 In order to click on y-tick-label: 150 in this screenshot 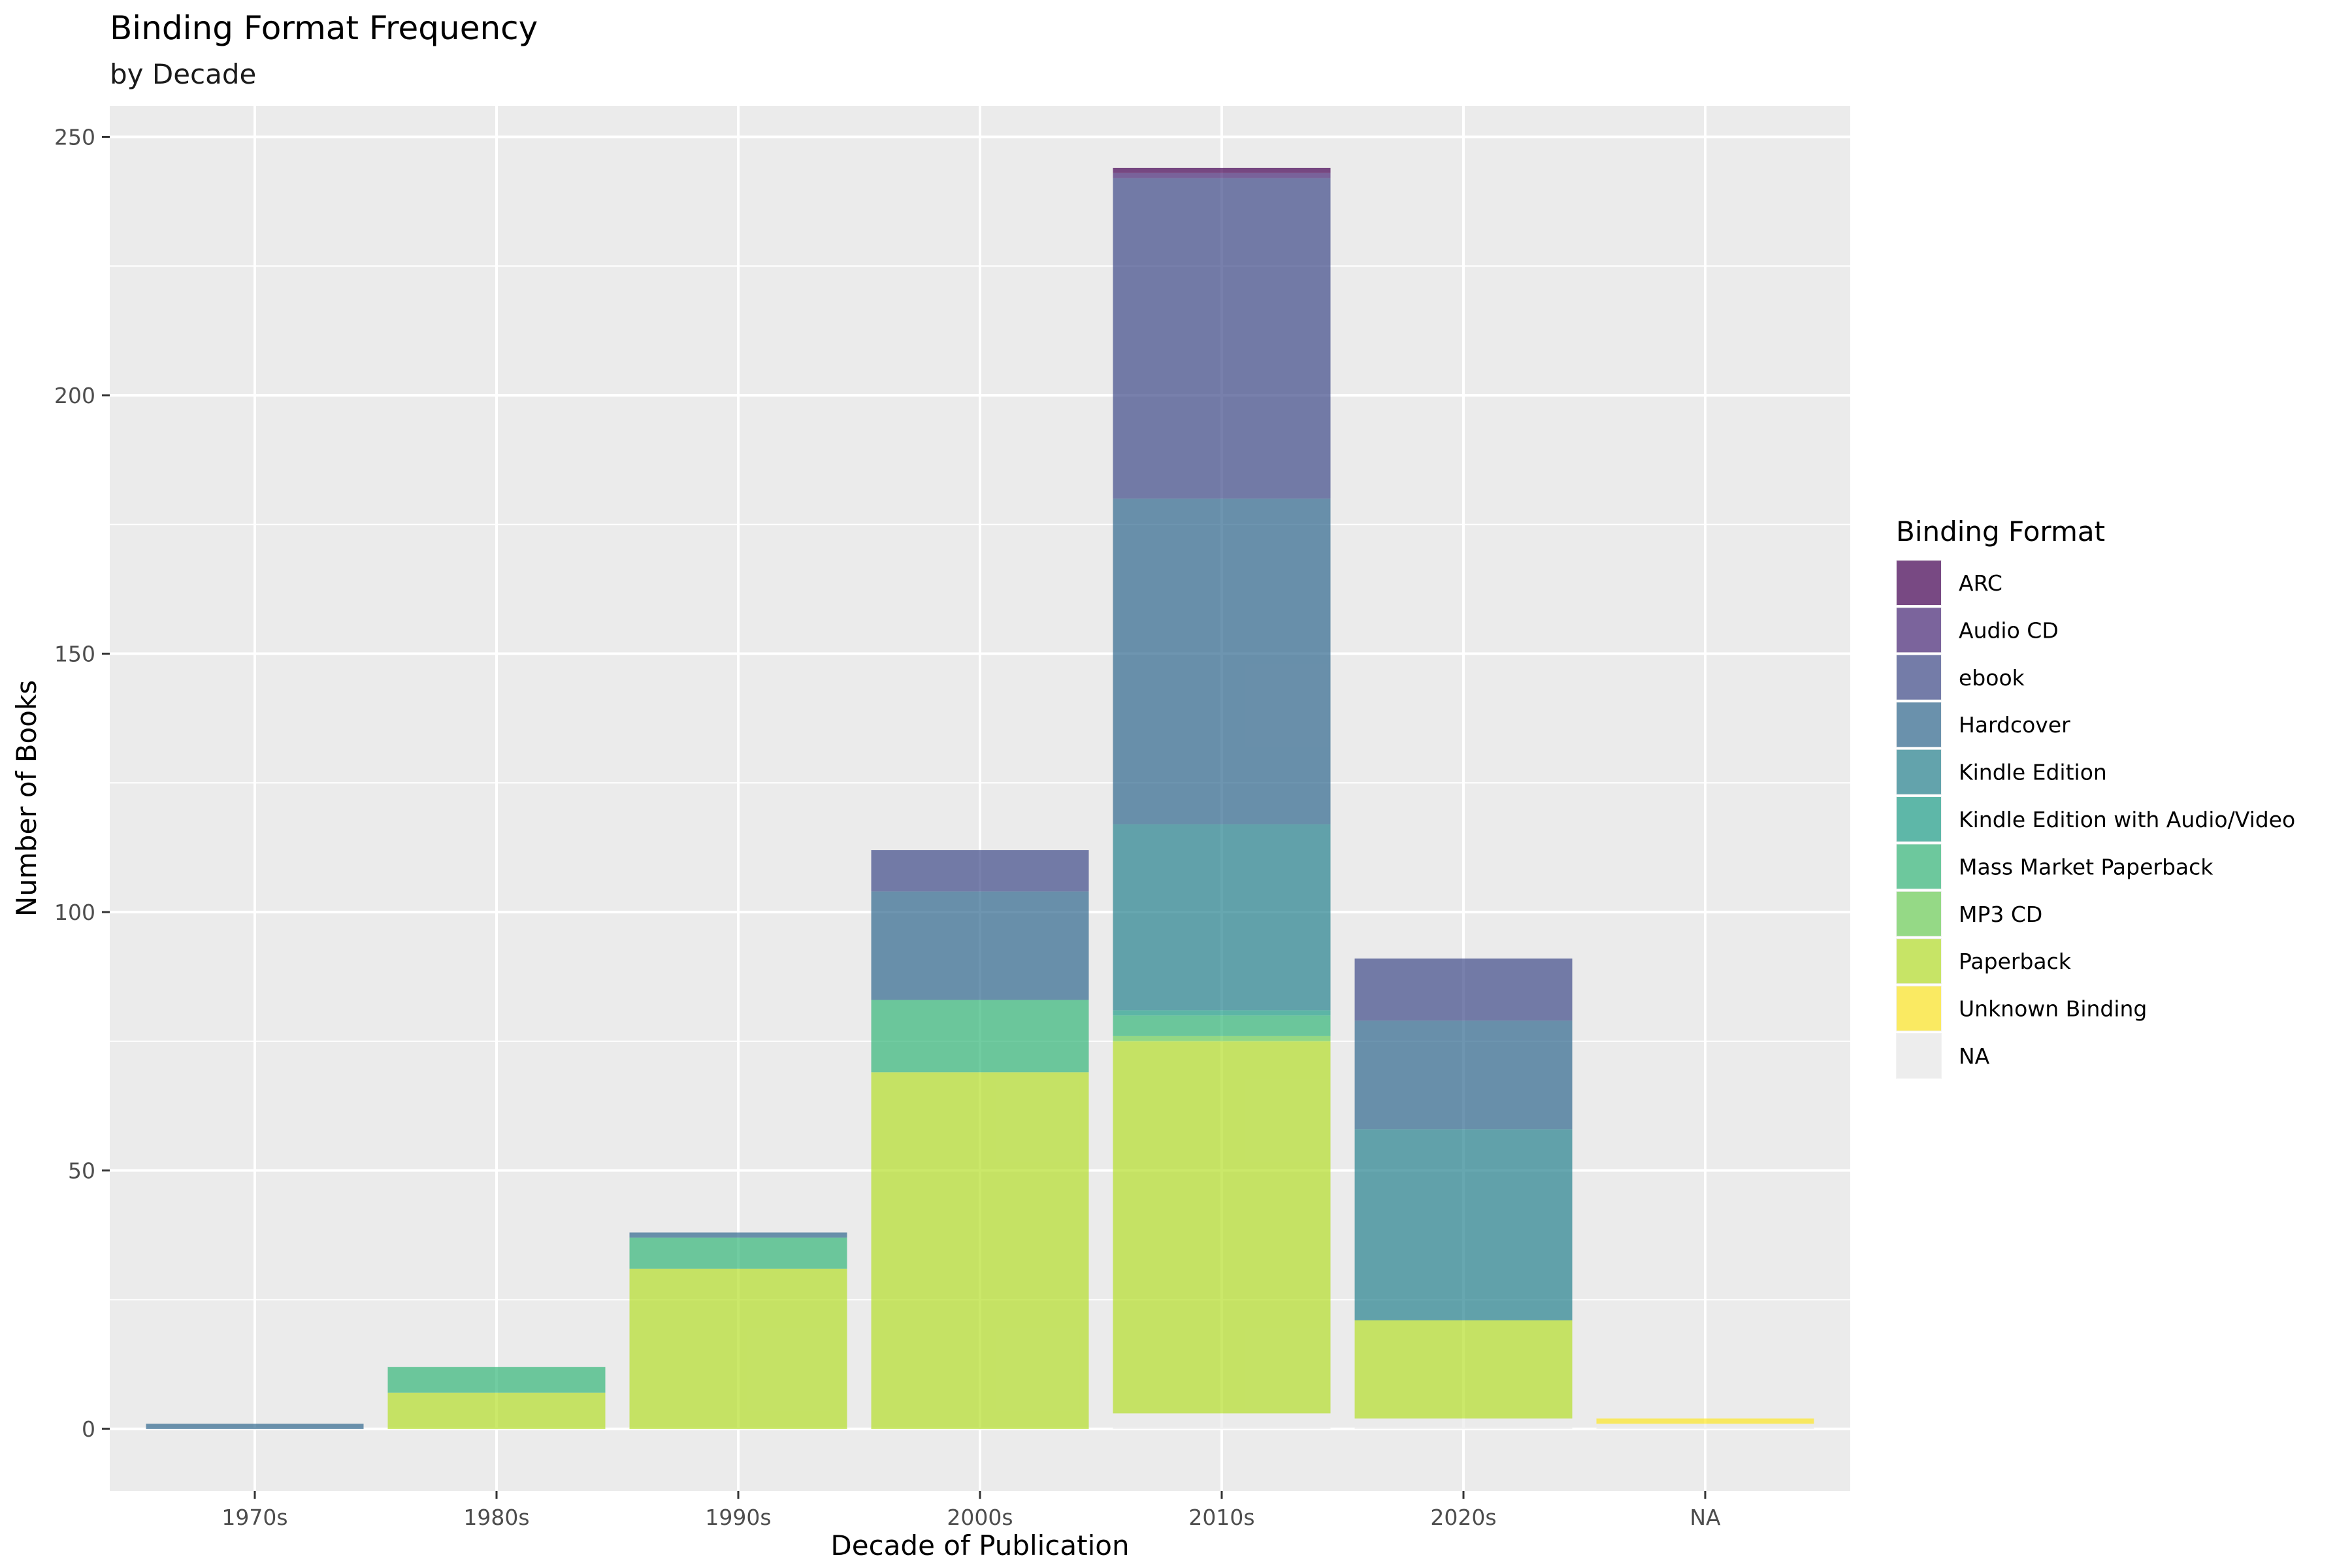, I will do `click(74, 654)`.